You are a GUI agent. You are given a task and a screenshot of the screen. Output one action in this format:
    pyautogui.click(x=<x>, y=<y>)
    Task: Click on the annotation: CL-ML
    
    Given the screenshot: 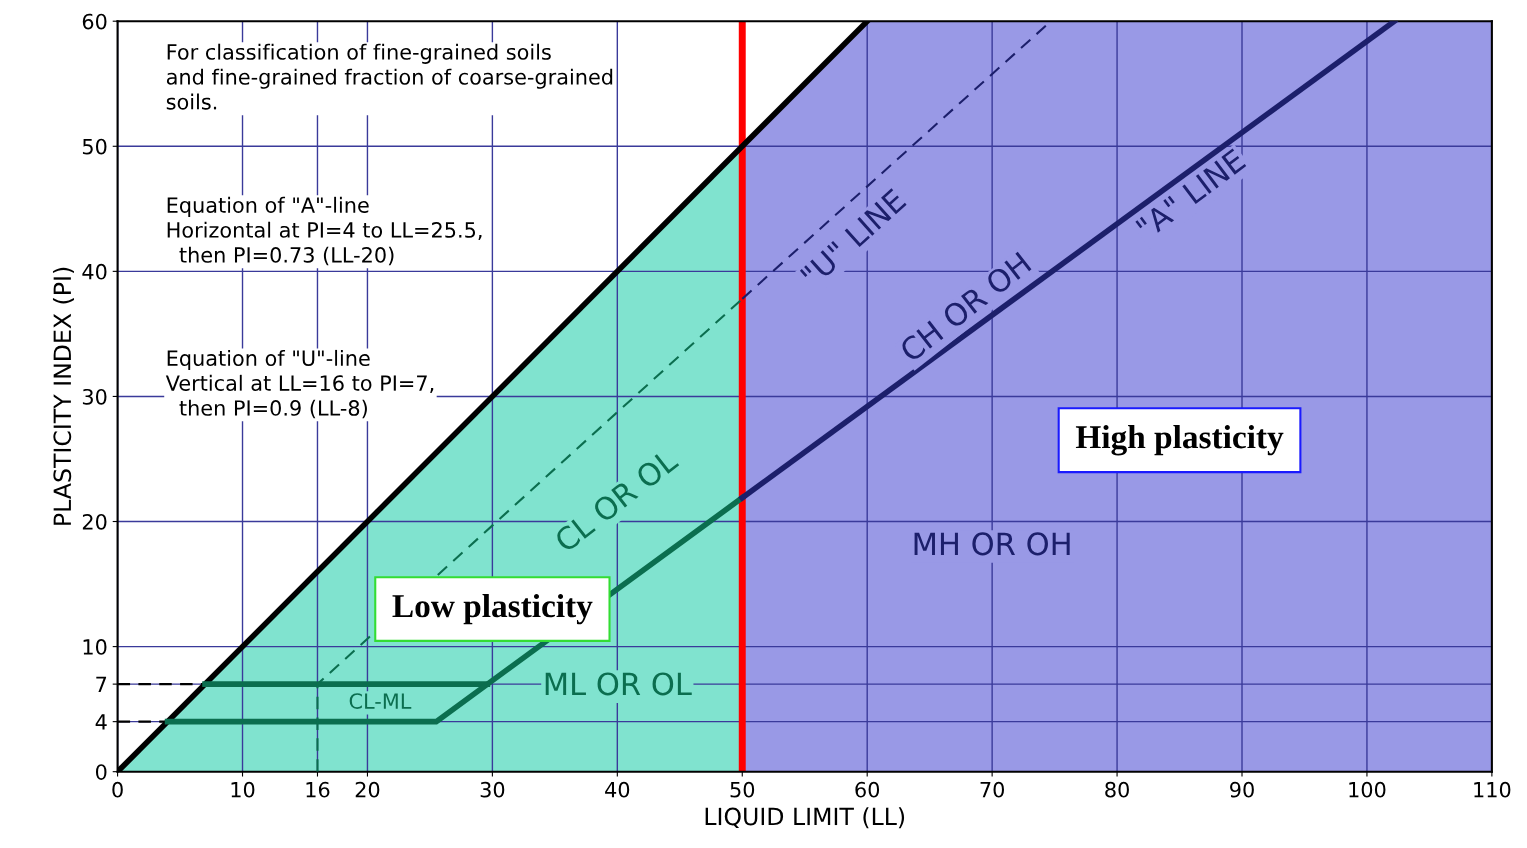 What is the action you would take?
    pyautogui.click(x=380, y=701)
    